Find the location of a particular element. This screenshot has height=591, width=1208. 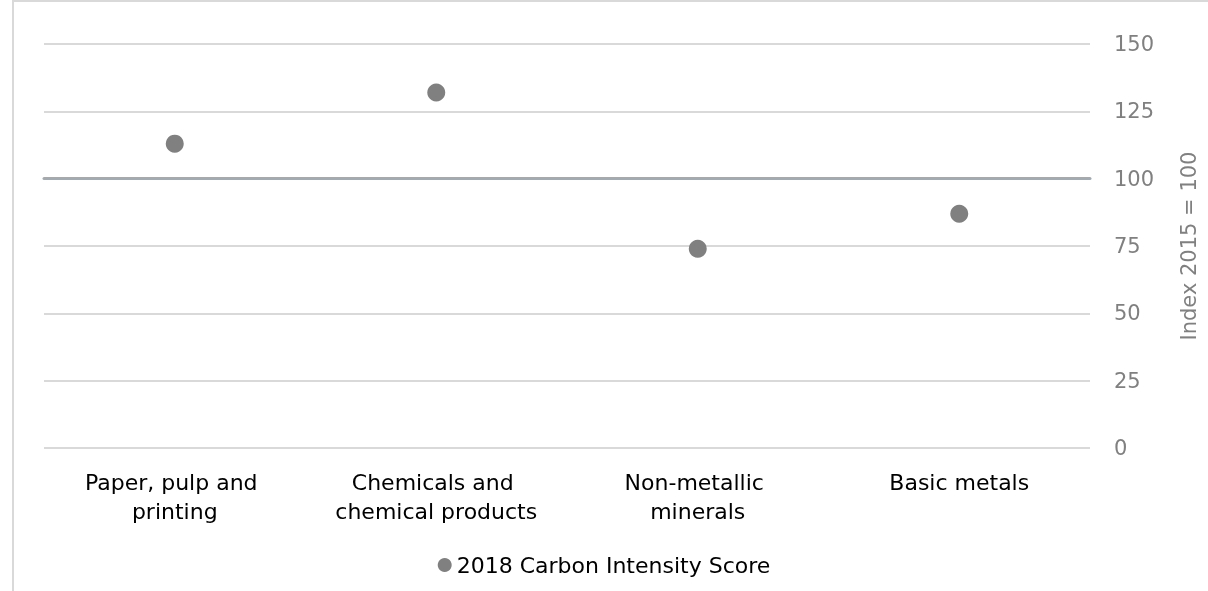

x-tick-label: Non-metallic minerals is located at coordinates (697, 497).